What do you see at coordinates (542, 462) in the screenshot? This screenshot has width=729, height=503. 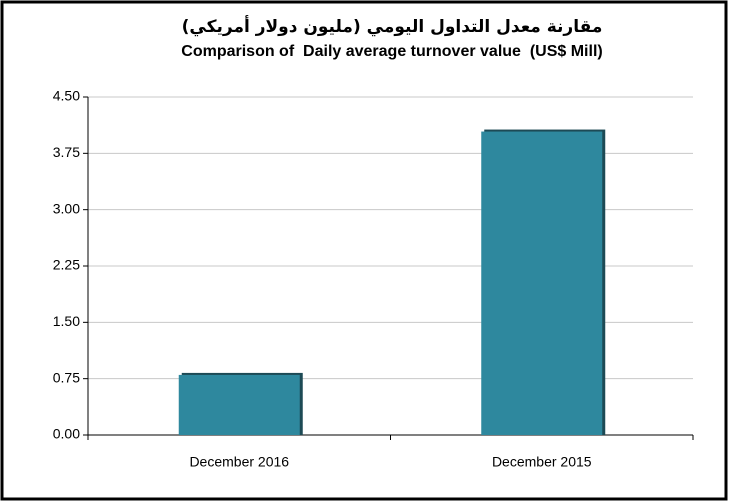 I see `x-tick-label: December 2015` at bounding box center [542, 462].